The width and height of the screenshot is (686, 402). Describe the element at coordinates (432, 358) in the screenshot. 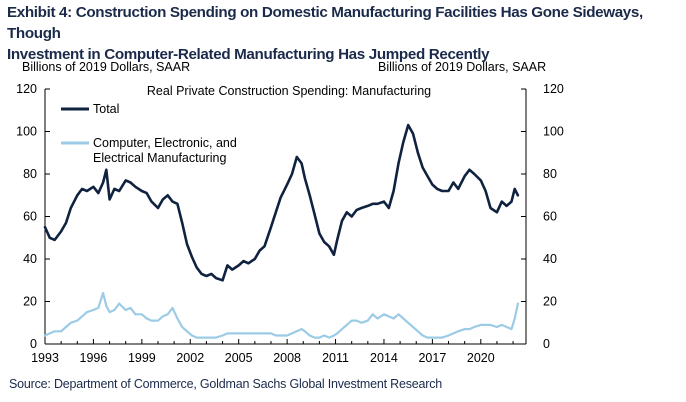

I see `x-tick-label: 2017` at that location.